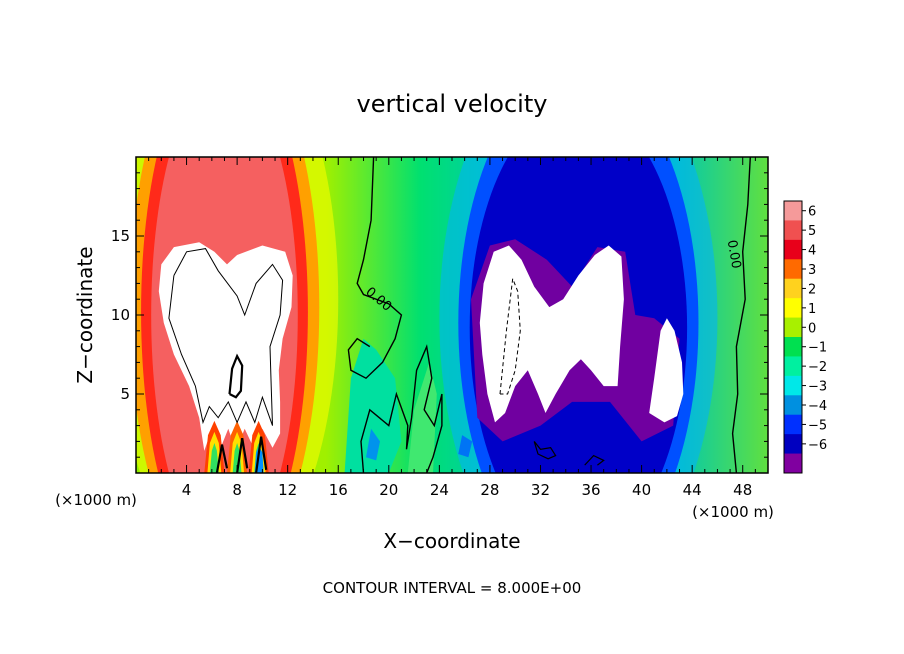 The image size is (904, 654). I want to click on colorbar-tick-label: −5, so click(817, 425).